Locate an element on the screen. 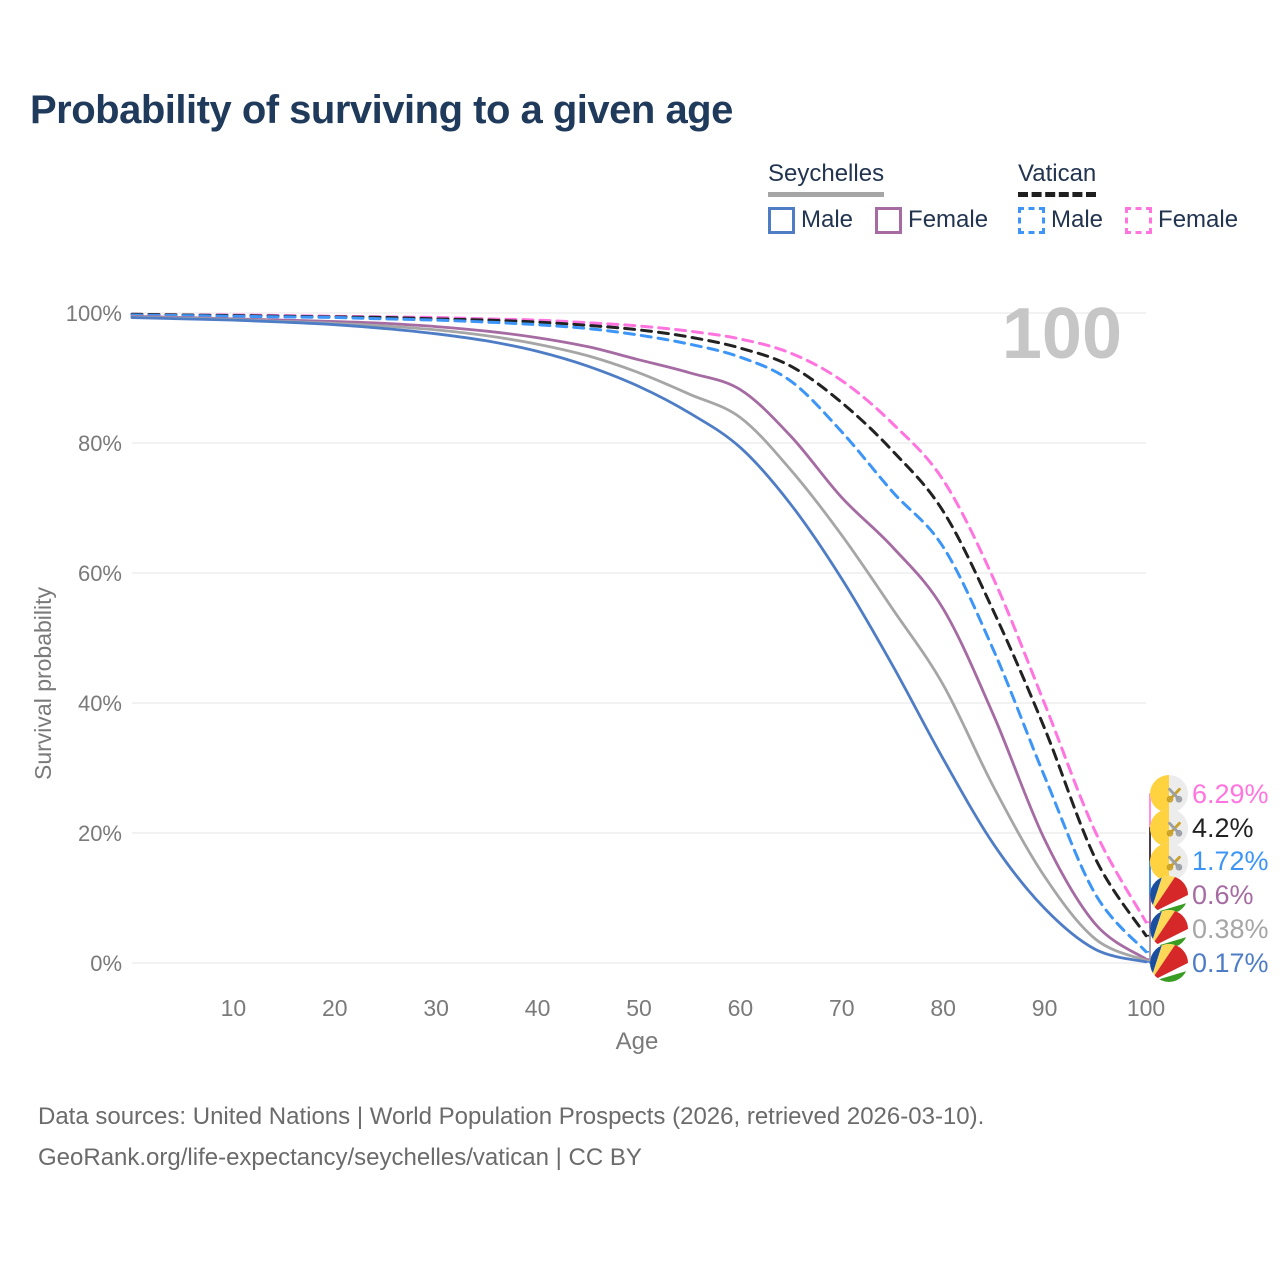 Image resolution: width=1280 pixels, height=1280 pixels. y-tick-label-80: 80% is located at coordinates (100, 443).